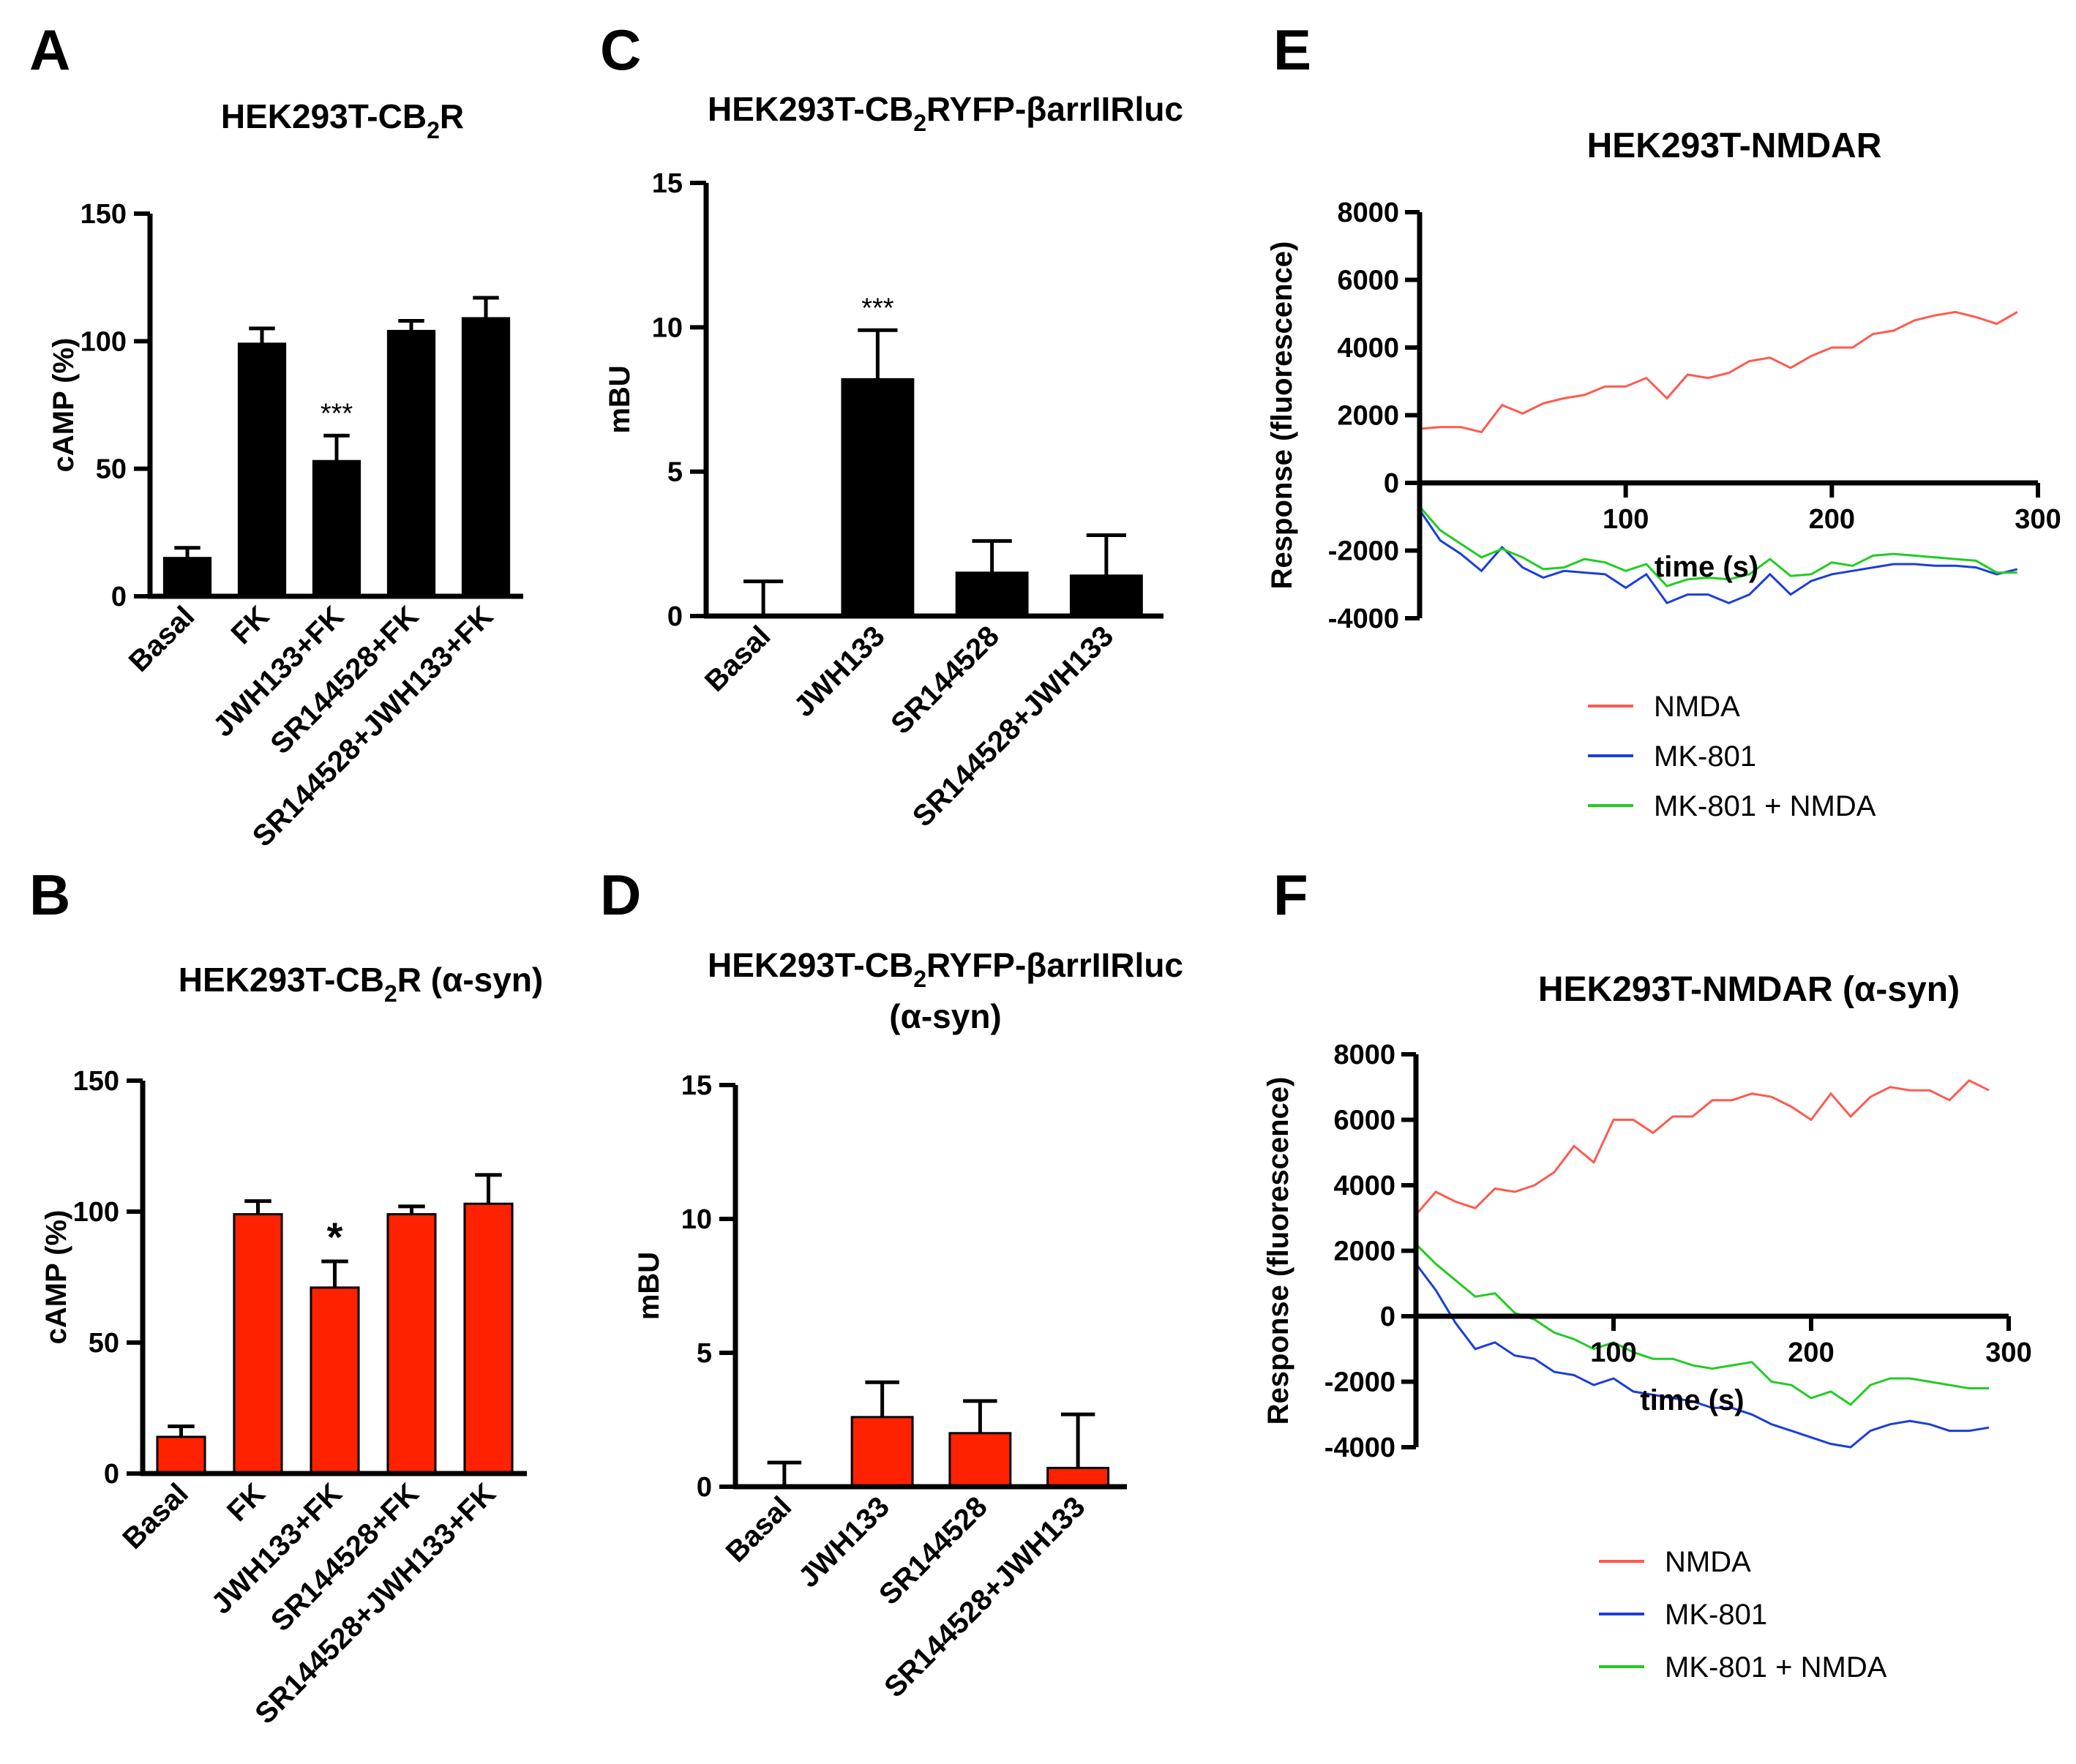 Image resolution: width=2076 pixels, height=1764 pixels. I want to click on x-category-label: JWH133+FK, so click(278, 672).